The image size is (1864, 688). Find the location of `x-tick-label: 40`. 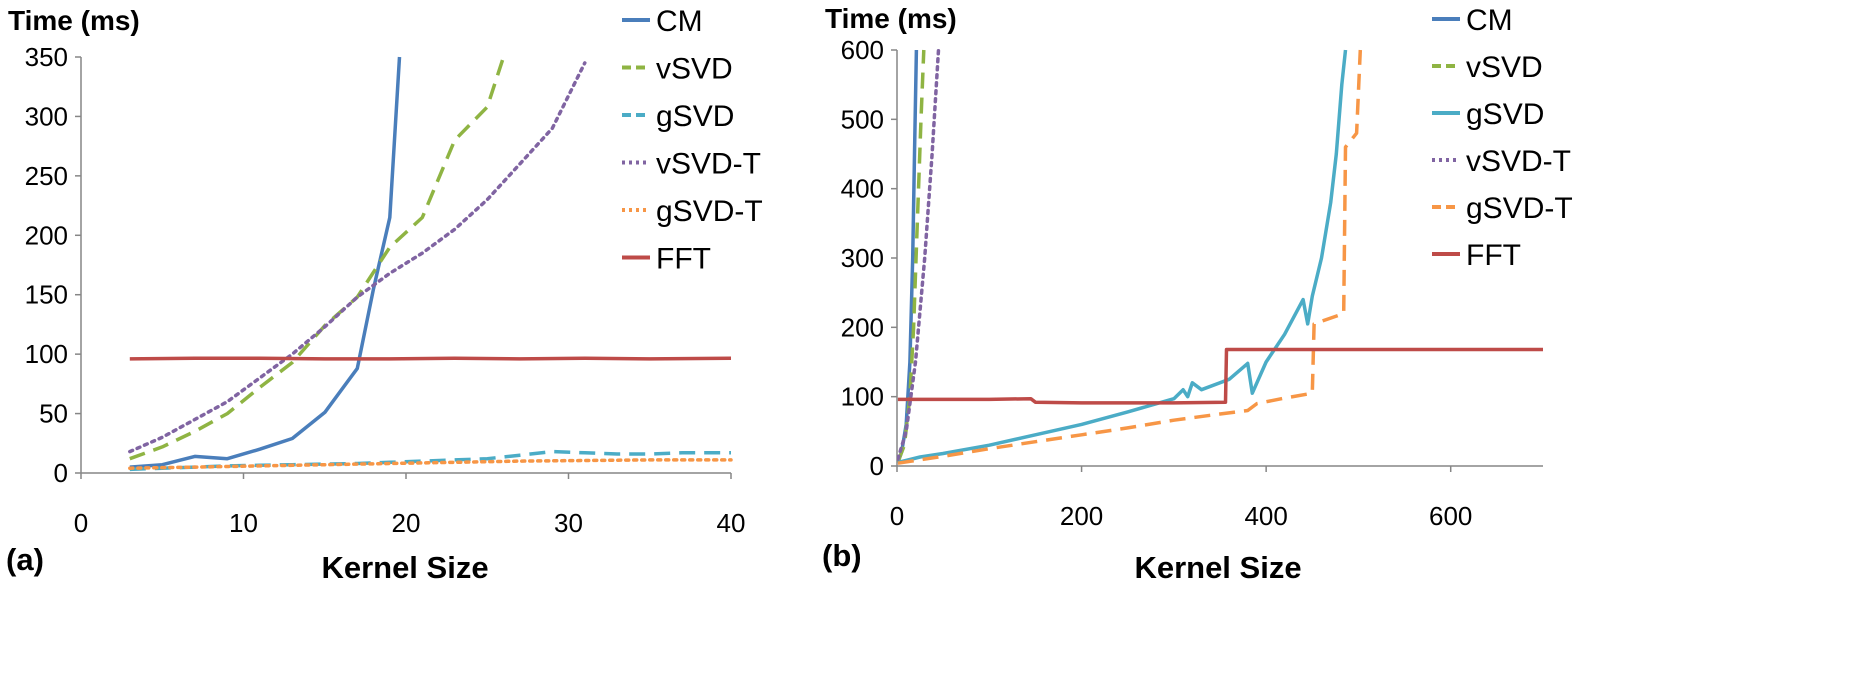

x-tick-label: 40 is located at coordinates (731, 523).